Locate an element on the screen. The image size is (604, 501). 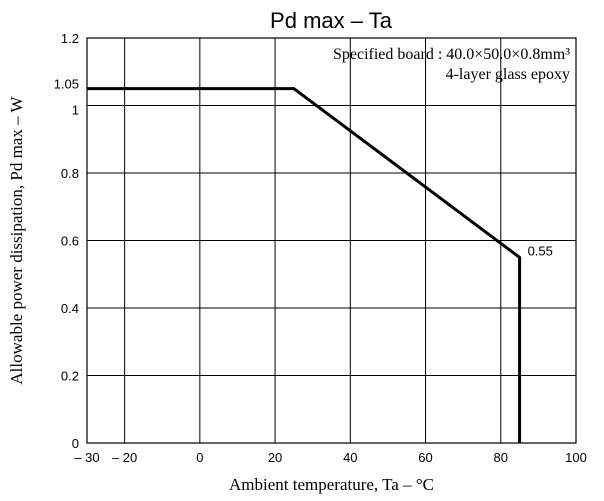
board-spec-note: Specified board : 40.0×50.0×0.8mm³ is located at coordinates (451, 54).